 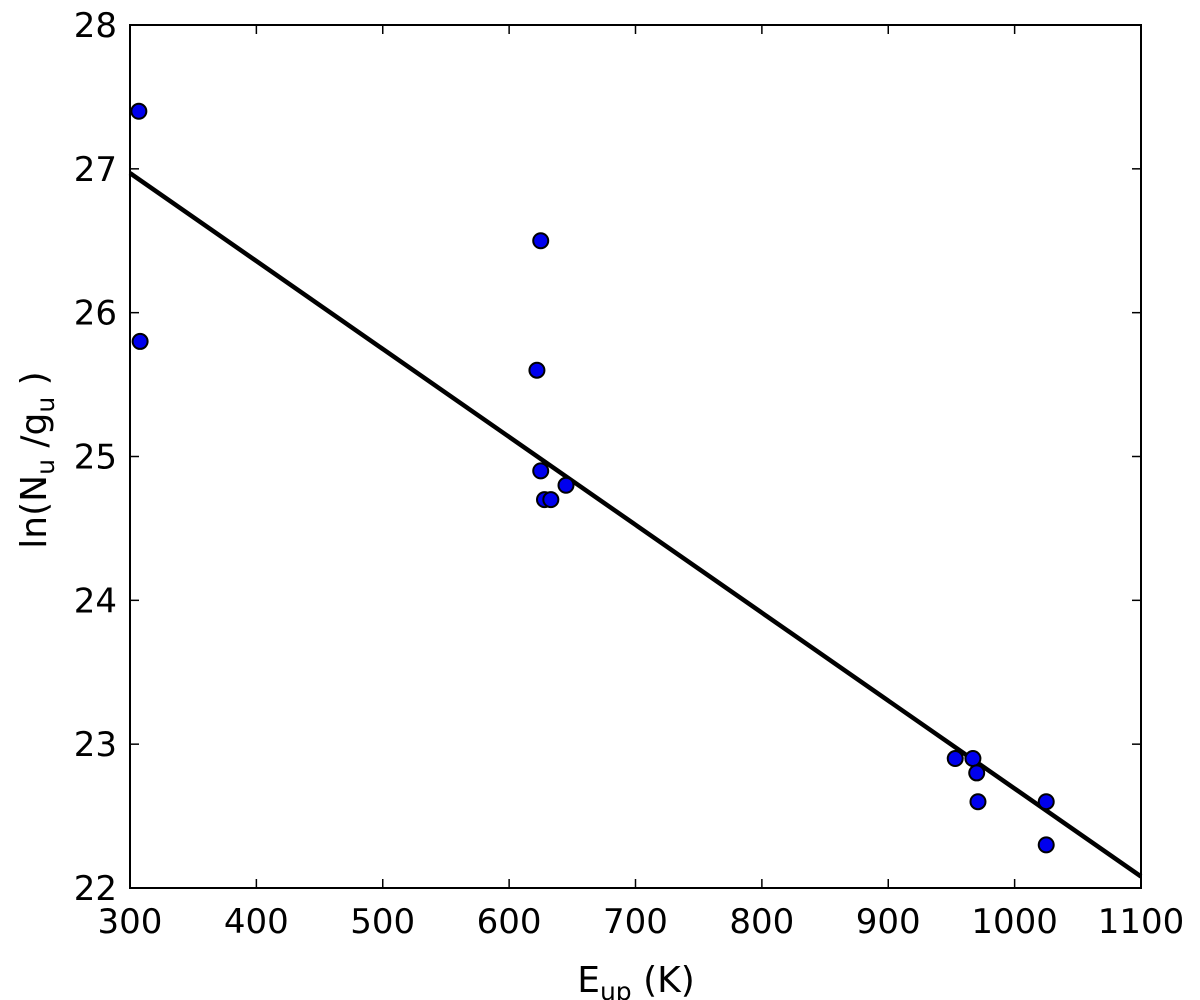 I want to click on y-tick-label: 27, so click(x=95, y=170).